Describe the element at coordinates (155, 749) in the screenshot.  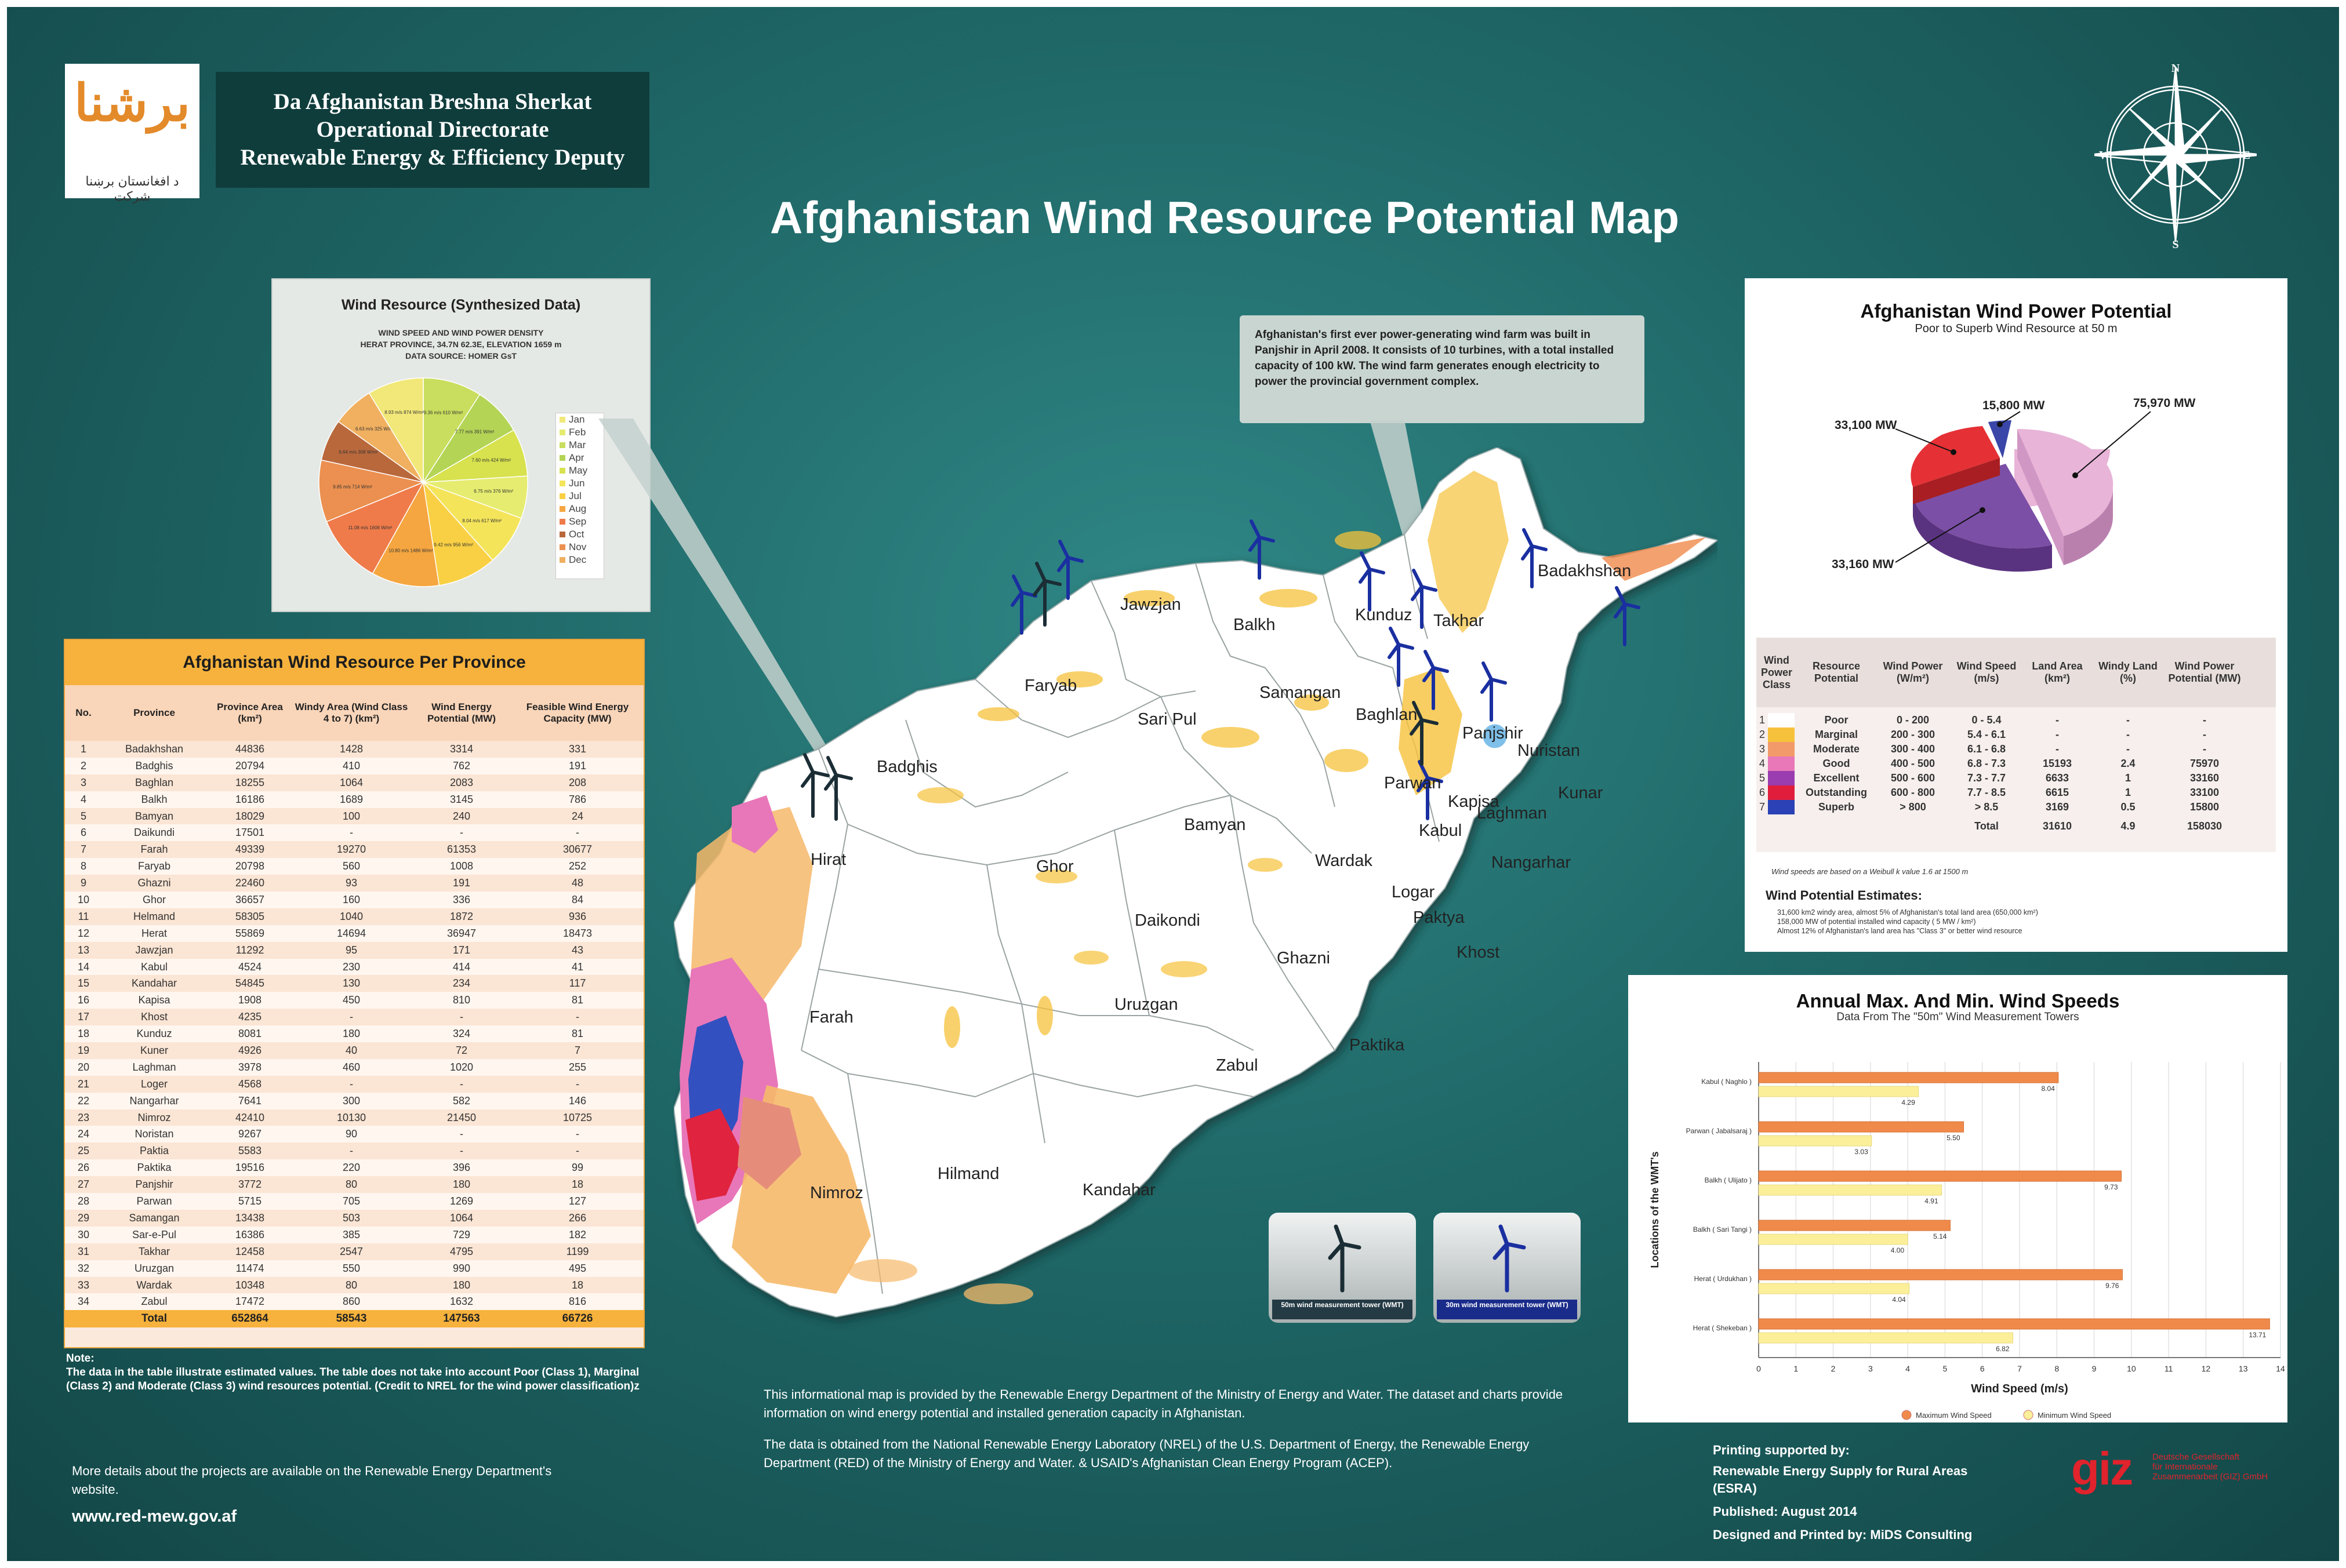
I see `table-cell: Badakhshan` at that location.